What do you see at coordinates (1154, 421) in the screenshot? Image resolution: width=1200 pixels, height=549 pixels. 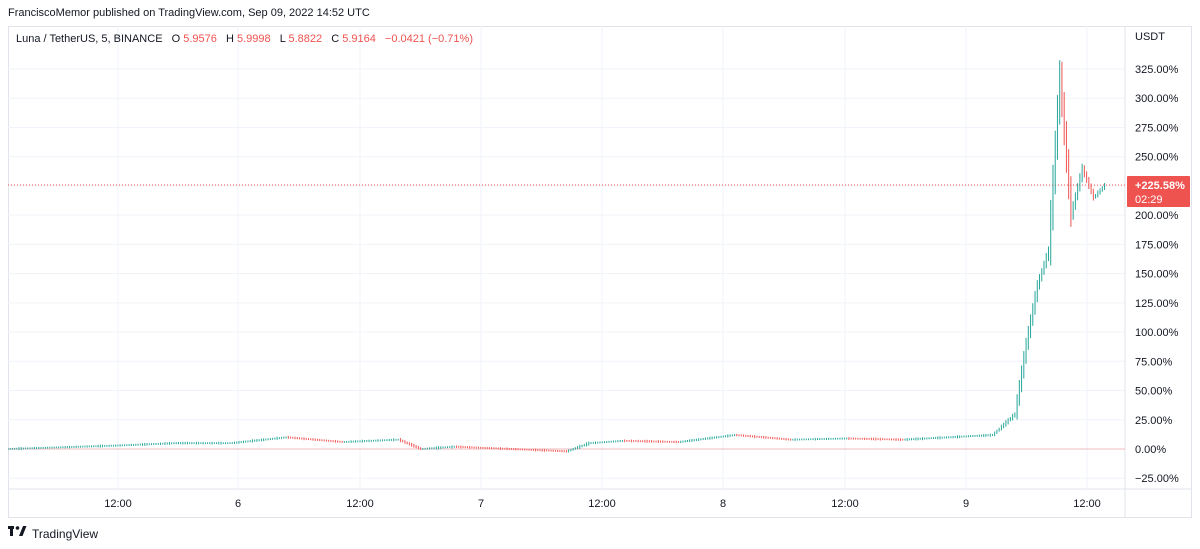 I see `y-tick-label: 25.00%` at bounding box center [1154, 421].